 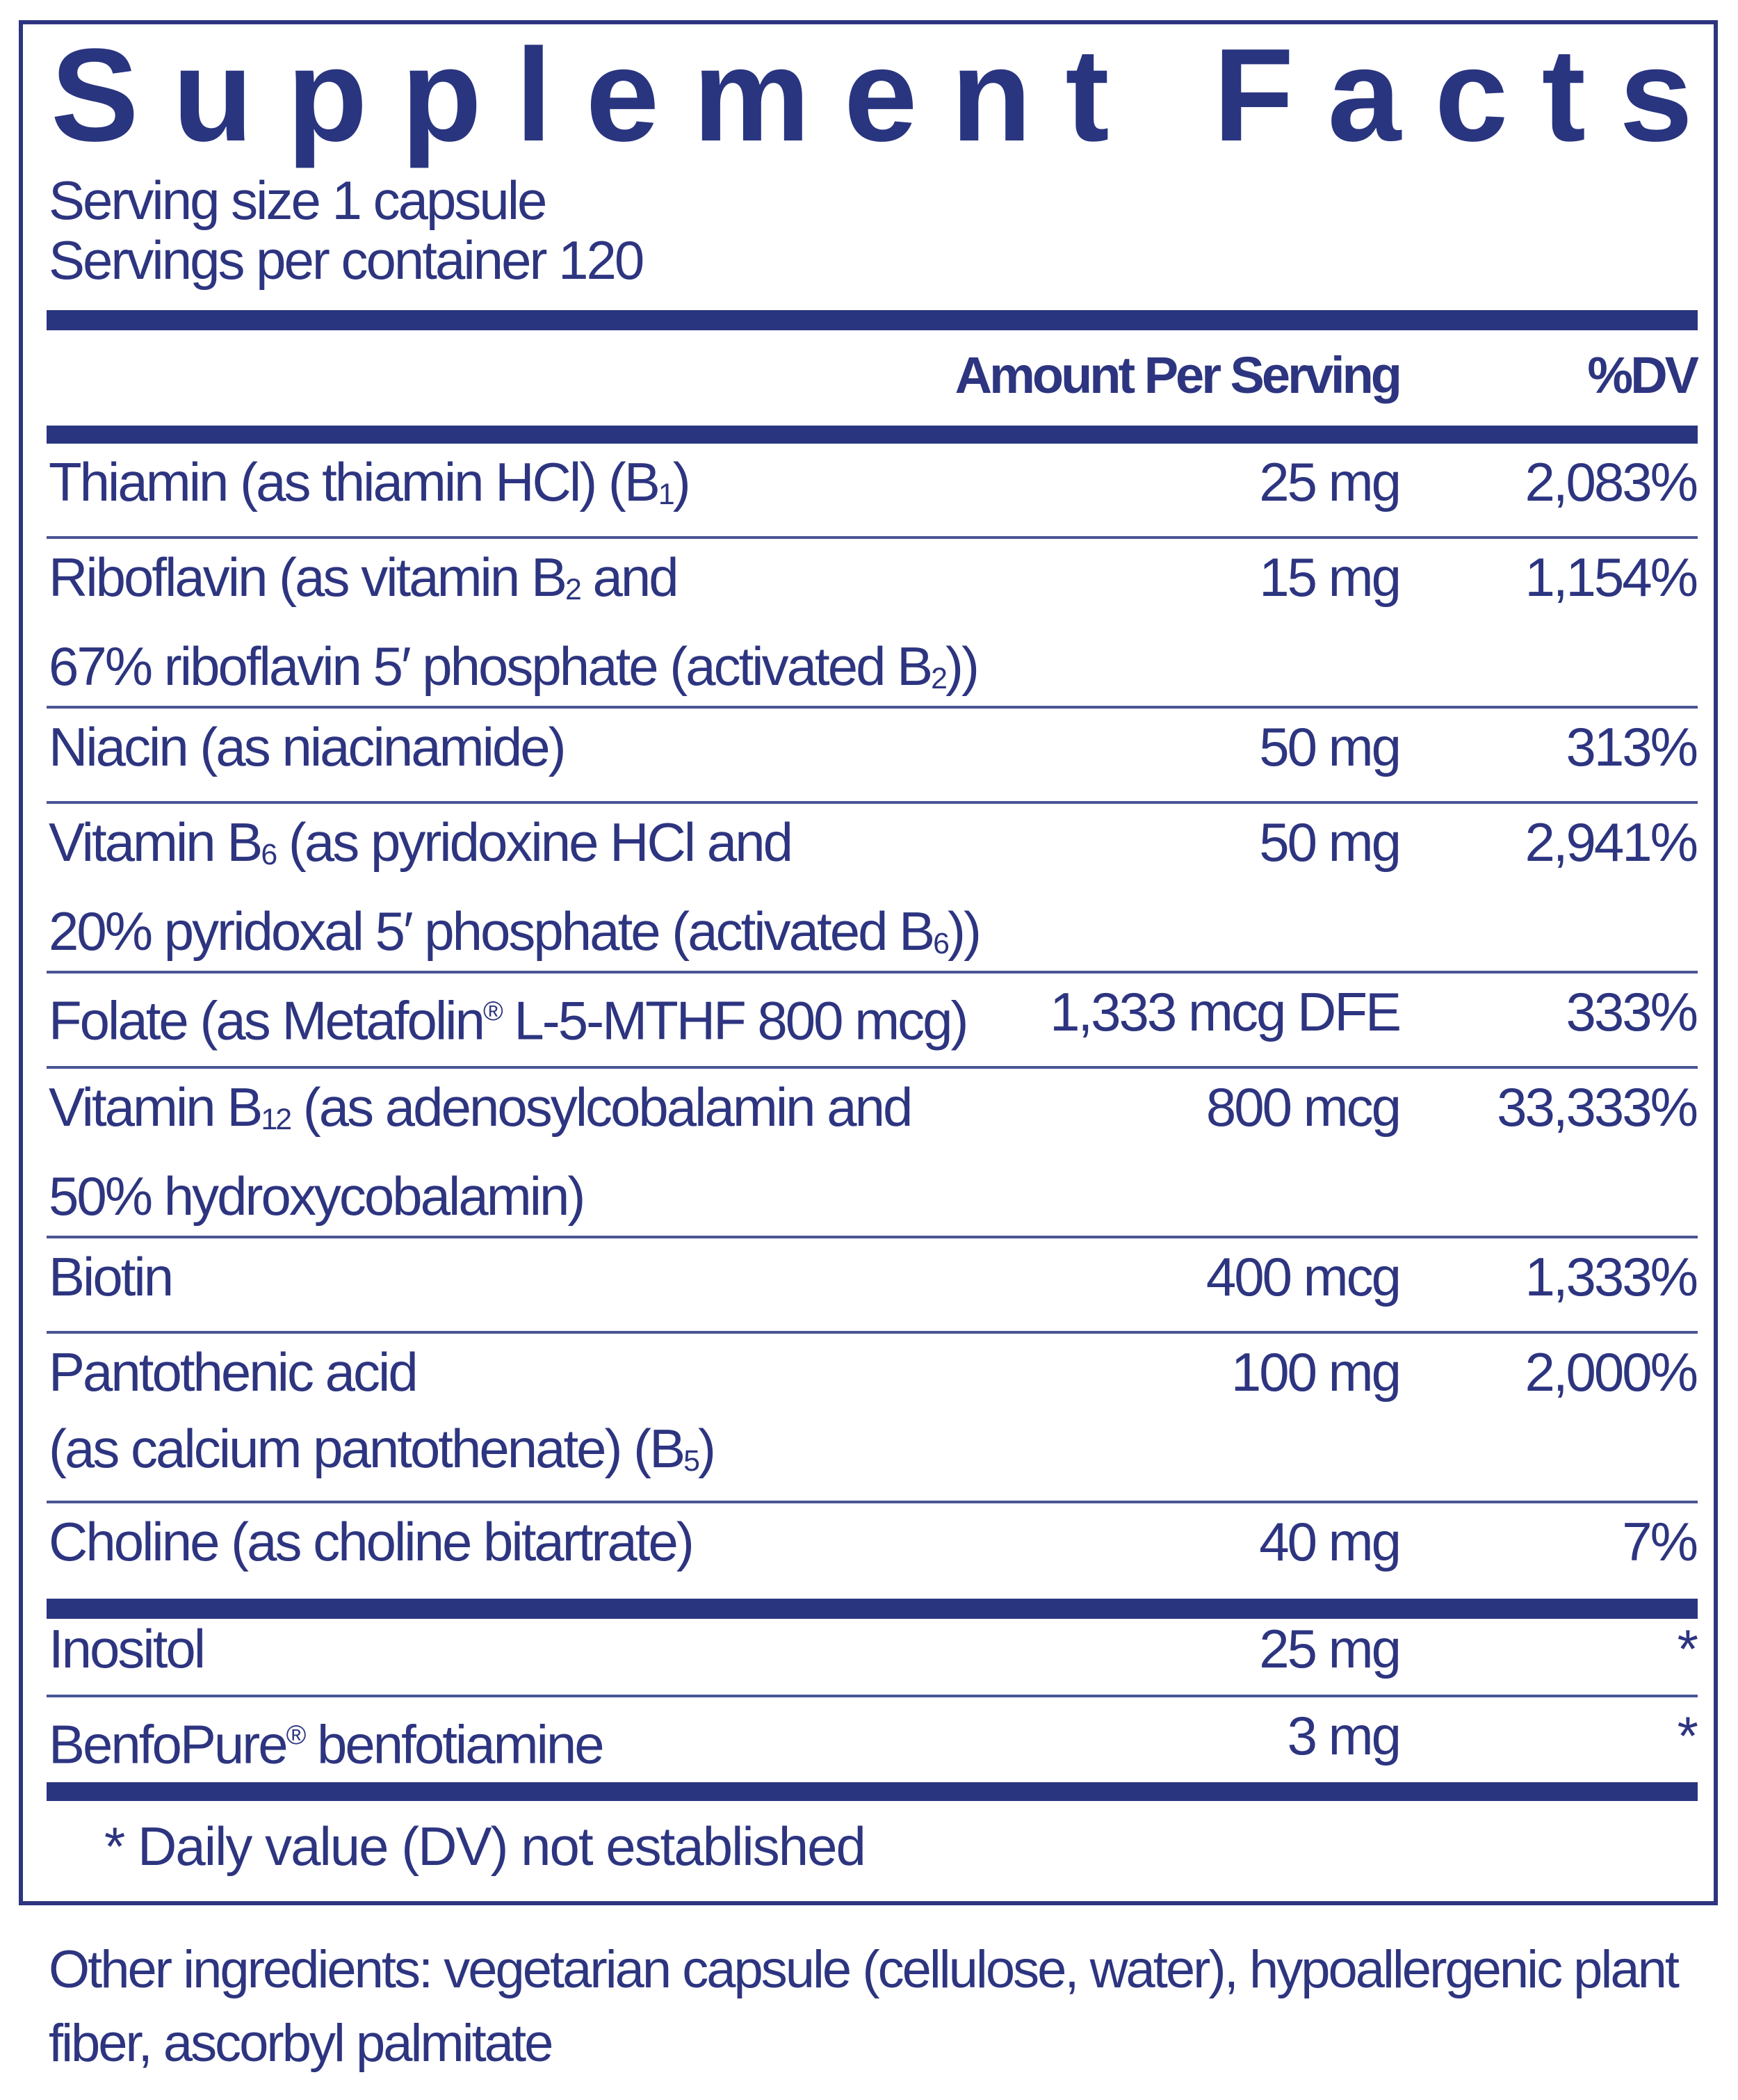 What do you see at coordinates (872, 1286) in the screenshot?
I see `nutrient-row: Biotin 400 mcg 1,333%` at bounding box center [872, 1286].